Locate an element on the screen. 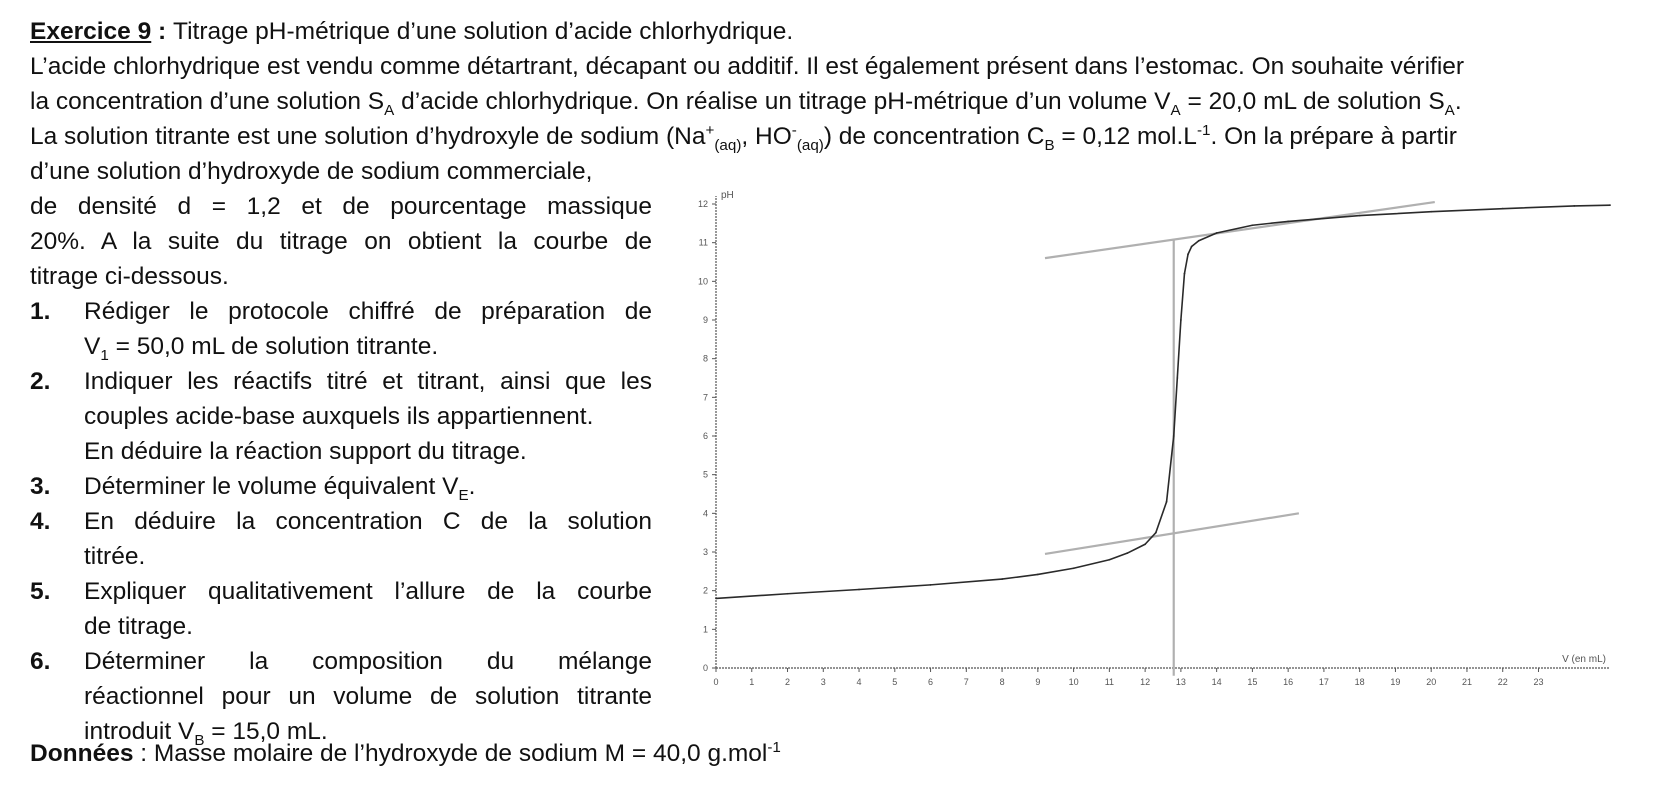 This screenshot has width=1679, height=788. y-tick-label: 1 is located at coordinates (705, 629).